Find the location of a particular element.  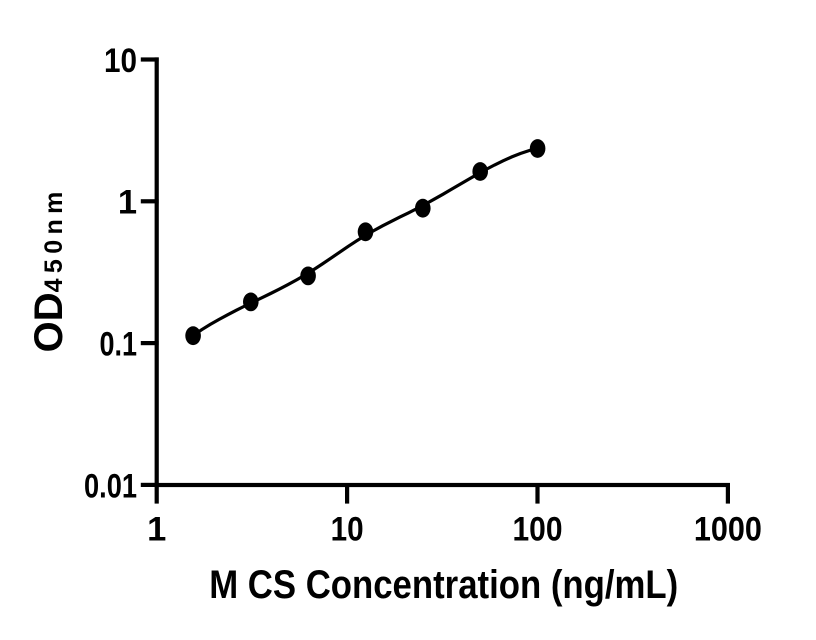

svg-text: 0.1 is located at coordinates (119, 345).